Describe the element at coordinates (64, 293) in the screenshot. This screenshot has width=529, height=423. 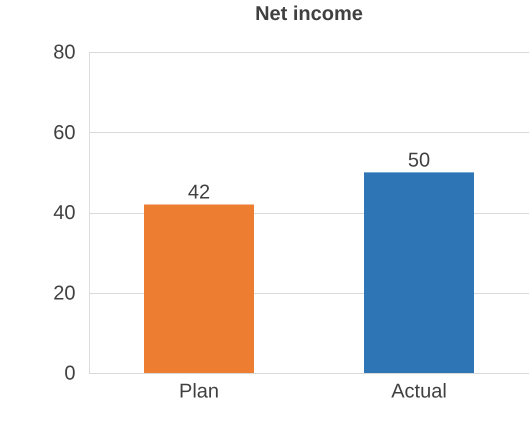
I see `y-tick-label: 20` at that location.